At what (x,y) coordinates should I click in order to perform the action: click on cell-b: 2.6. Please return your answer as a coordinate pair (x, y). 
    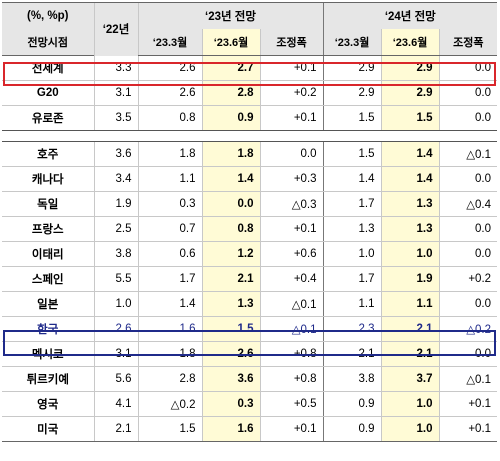
    Looking at the image, I should click on (230, 354).